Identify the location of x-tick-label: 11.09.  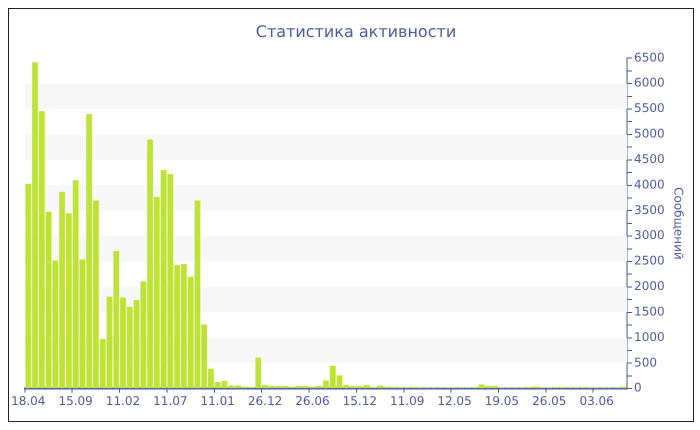
(407, 401).